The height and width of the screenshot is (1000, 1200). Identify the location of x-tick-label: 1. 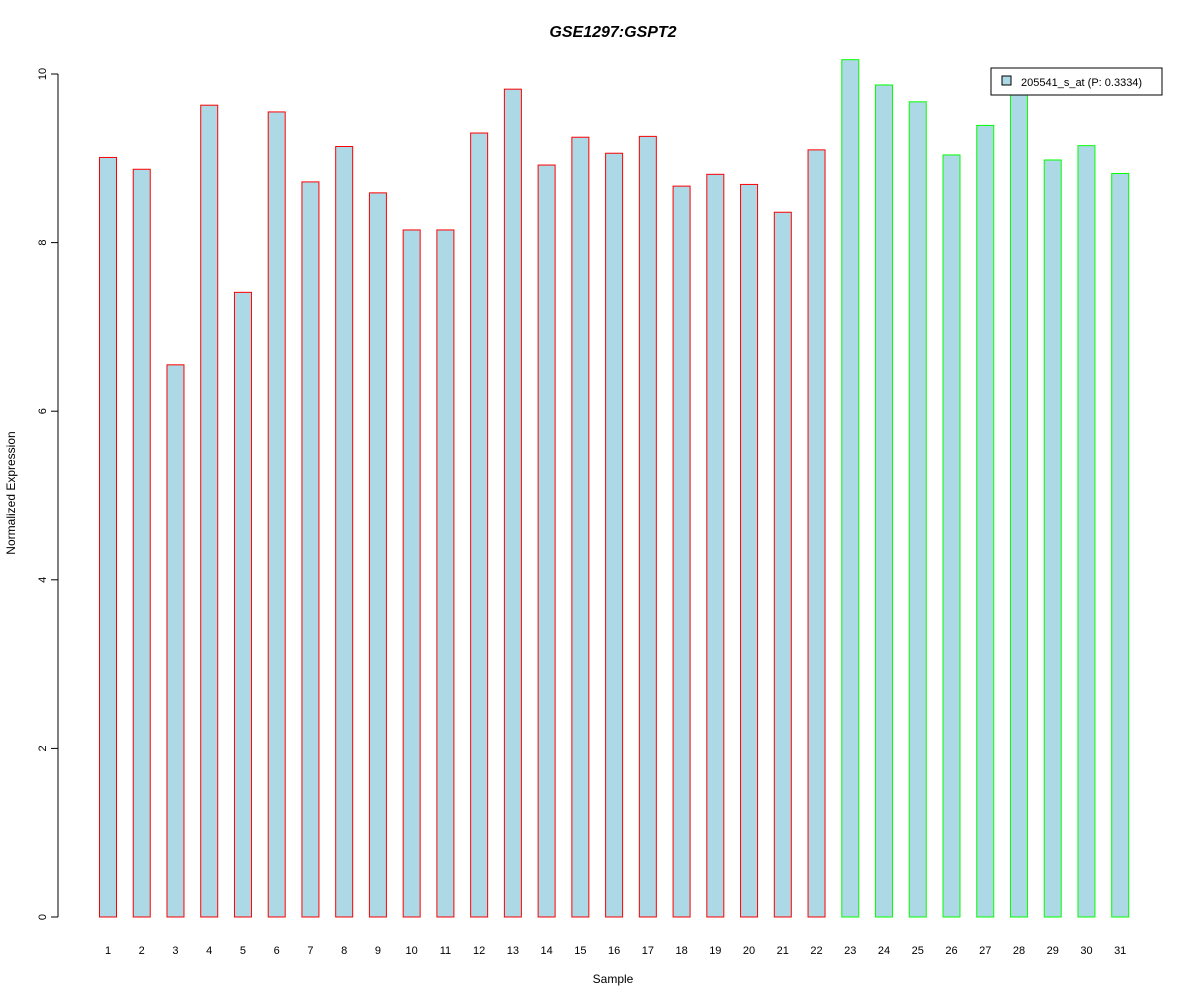
(108, 951).